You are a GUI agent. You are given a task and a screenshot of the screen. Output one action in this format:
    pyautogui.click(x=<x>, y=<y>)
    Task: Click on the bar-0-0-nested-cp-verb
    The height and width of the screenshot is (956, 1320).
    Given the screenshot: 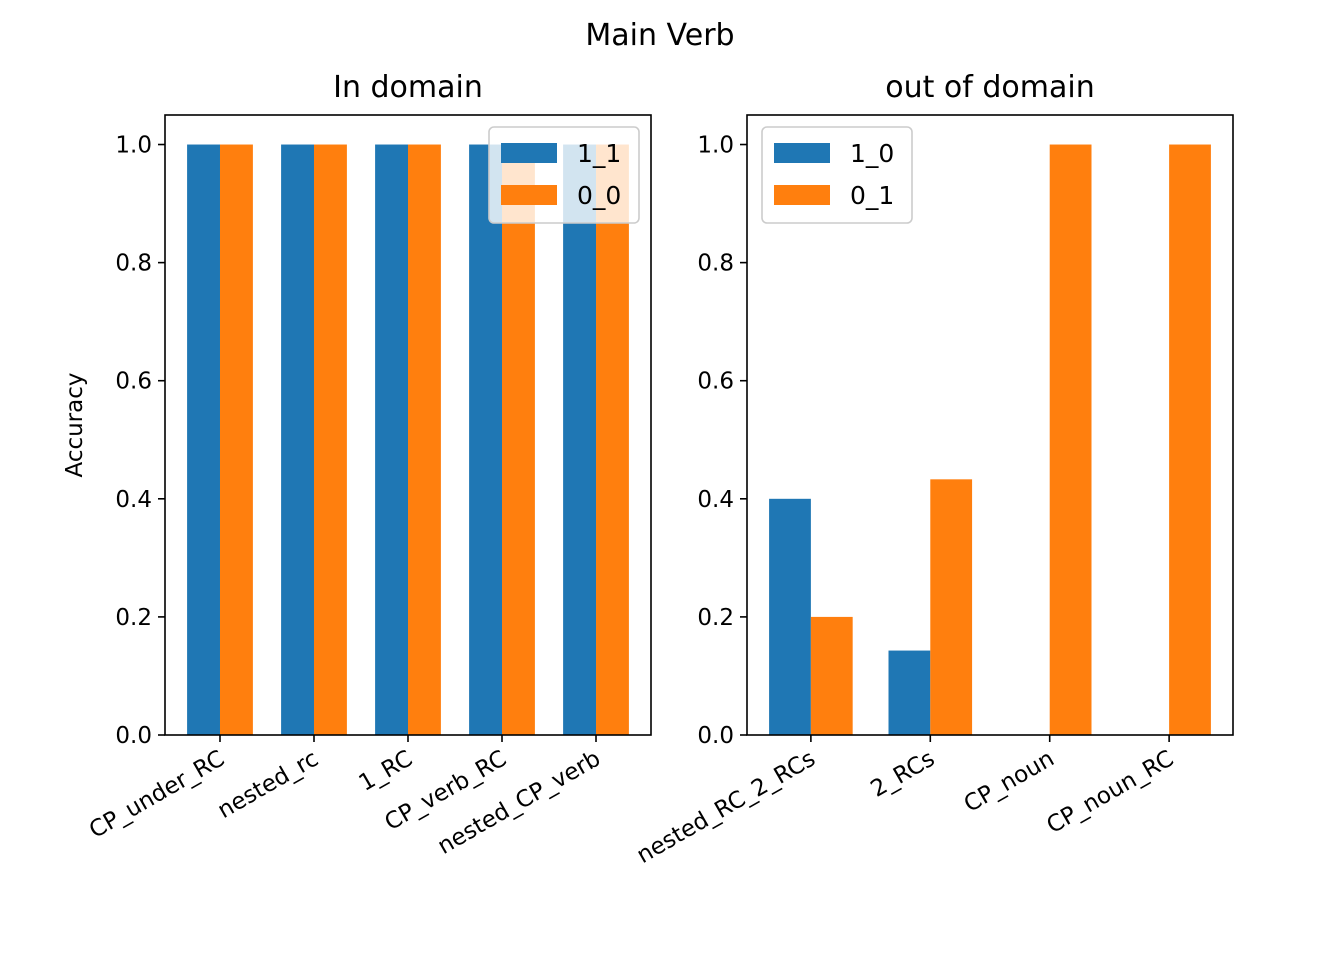 What is the action you would take?
    pyautogui.click(x=612, y=439)
    